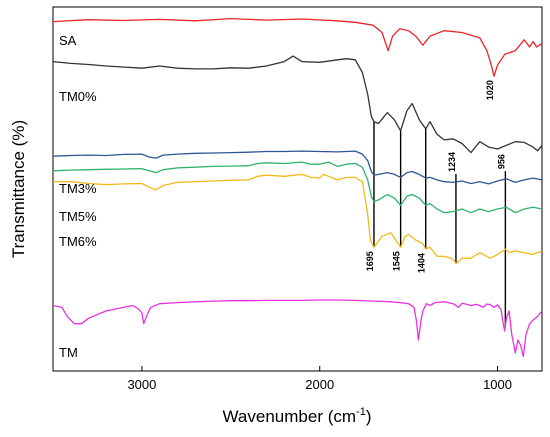 The image size is (550, 437). I want to click on x-tick-label: 1000, so click(497, 384).